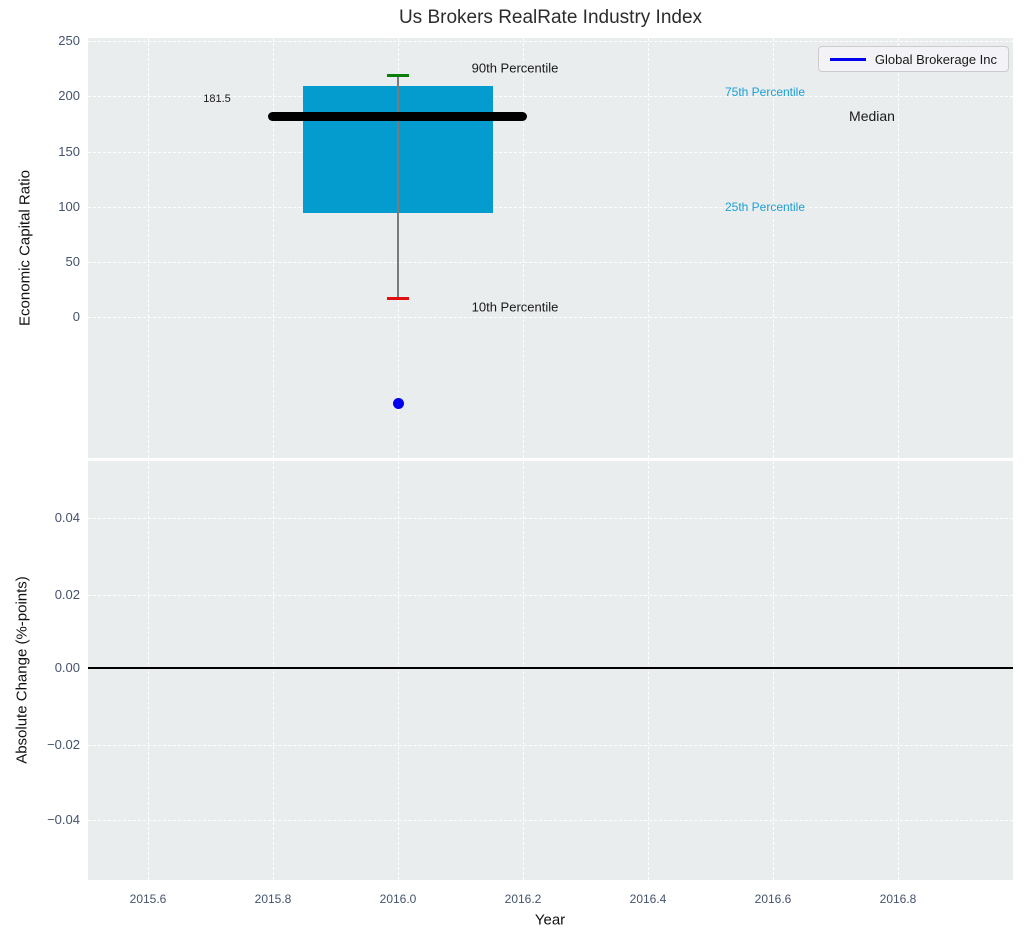 The height and width of the screenshot is (940, 1025). I want to click on zero-reference-line, so click(550, 668).